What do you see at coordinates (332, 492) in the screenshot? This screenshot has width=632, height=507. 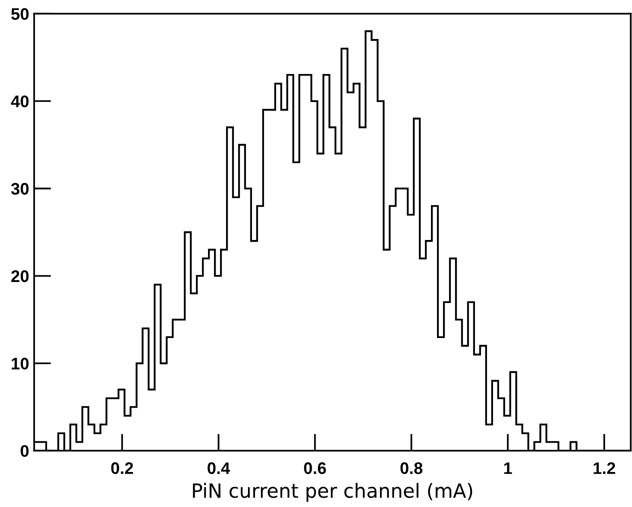 I see `x-axis-title: PiN current per channel (mA)` at bounding box center [332, 492].